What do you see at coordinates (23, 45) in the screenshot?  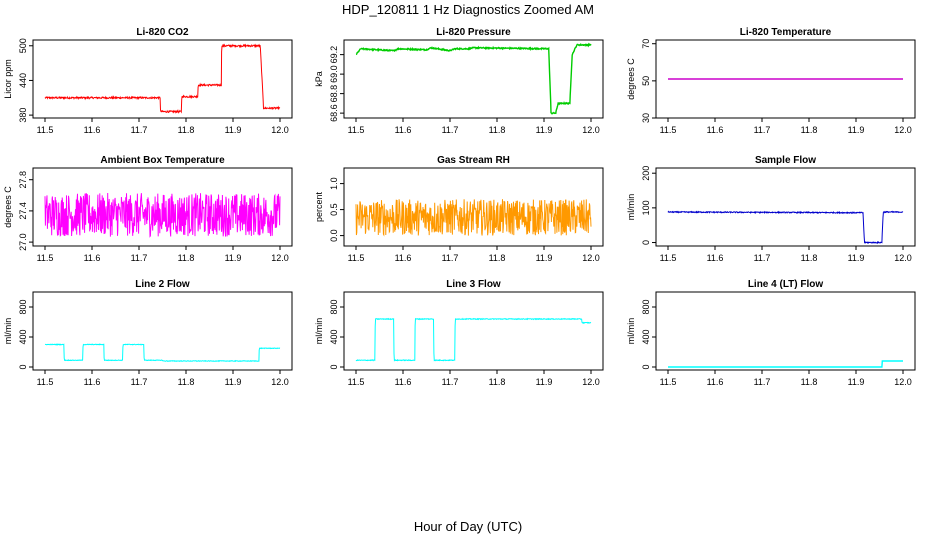 I see `y-tick-label: 500` at bounding box center [23, 45].